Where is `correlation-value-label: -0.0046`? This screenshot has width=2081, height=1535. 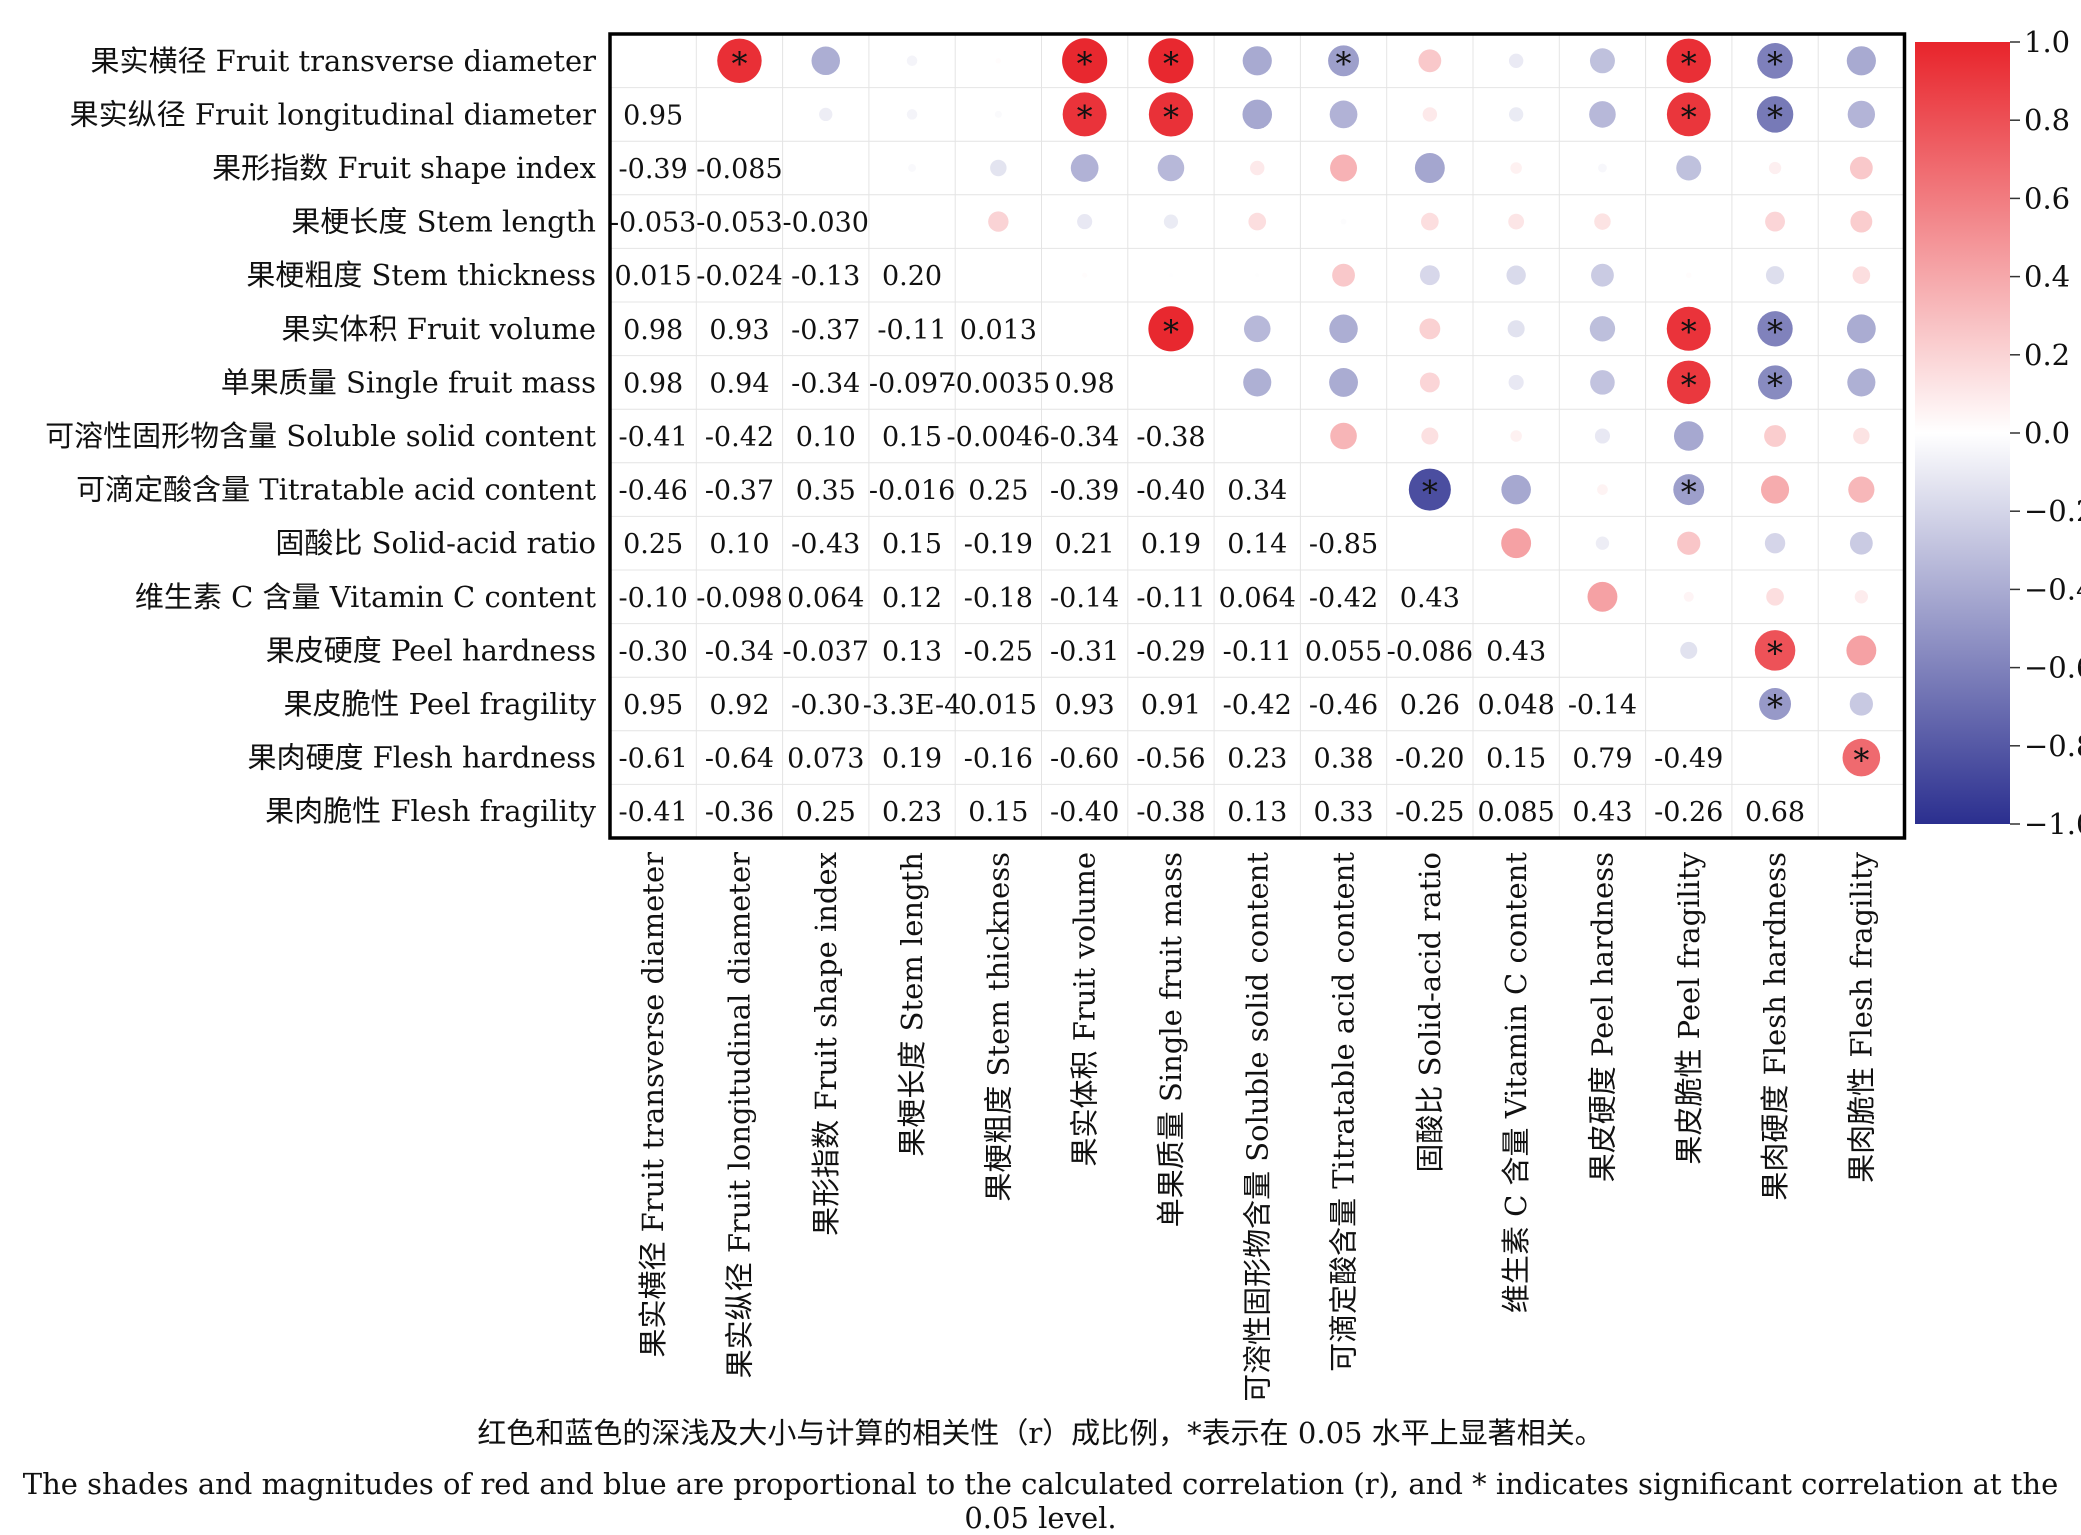 correlation-value-label: -0.0046 is located at coordinates (999, 437).